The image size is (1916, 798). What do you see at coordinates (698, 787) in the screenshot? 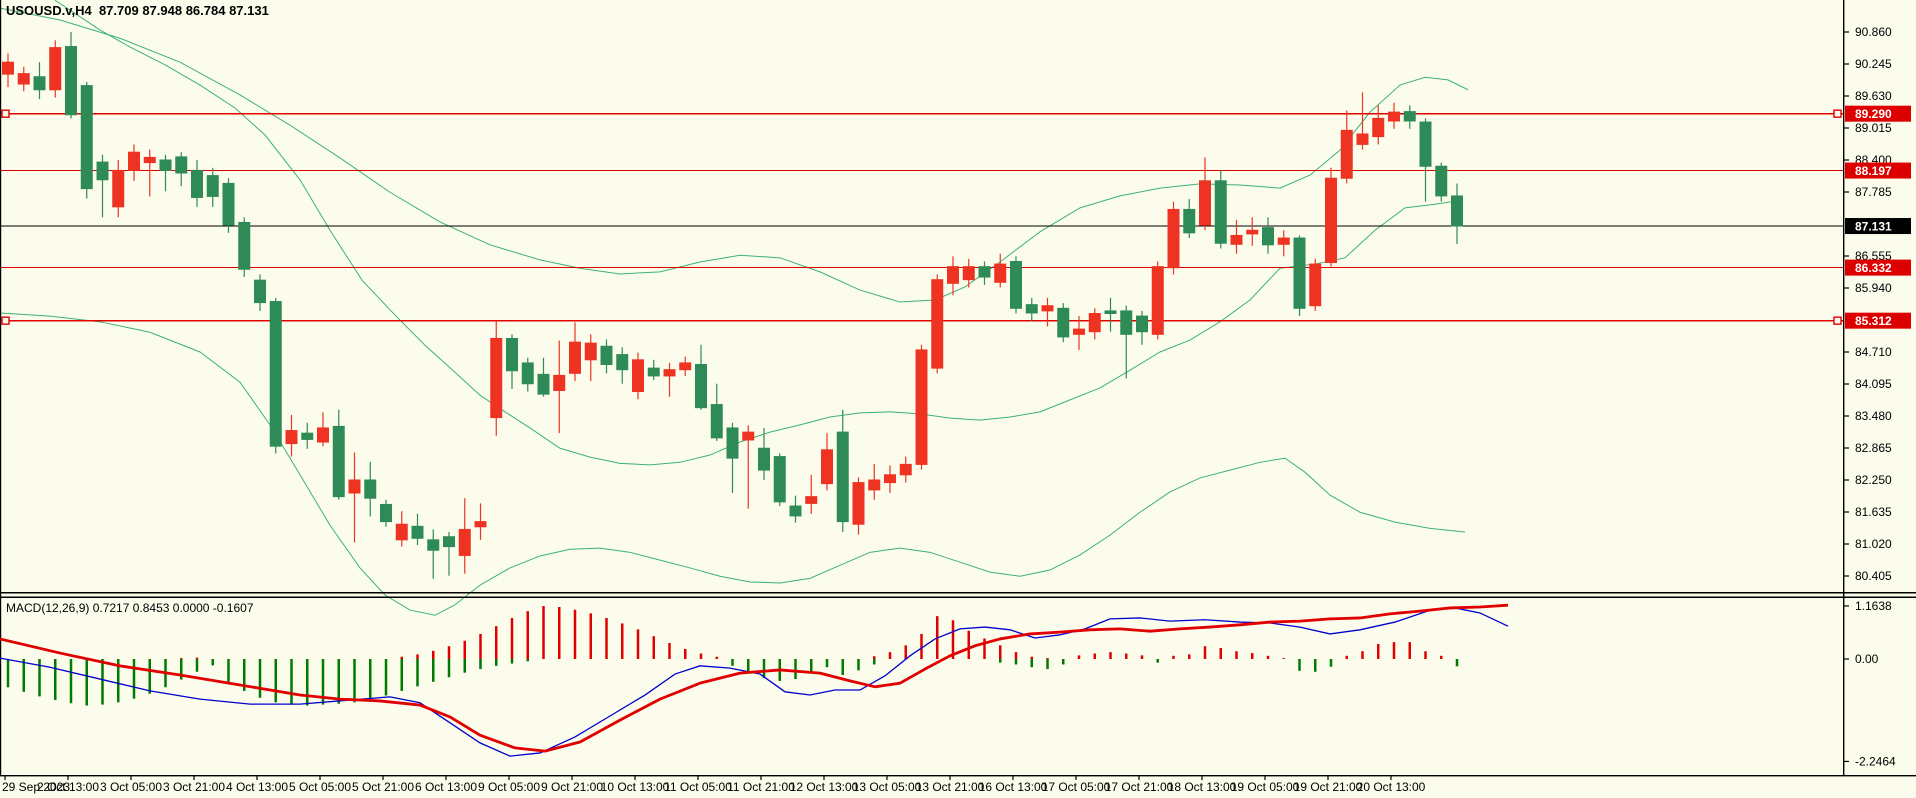
I see `time-tick-label: 11 Oct 05:00` at bounding box center [698, 787].